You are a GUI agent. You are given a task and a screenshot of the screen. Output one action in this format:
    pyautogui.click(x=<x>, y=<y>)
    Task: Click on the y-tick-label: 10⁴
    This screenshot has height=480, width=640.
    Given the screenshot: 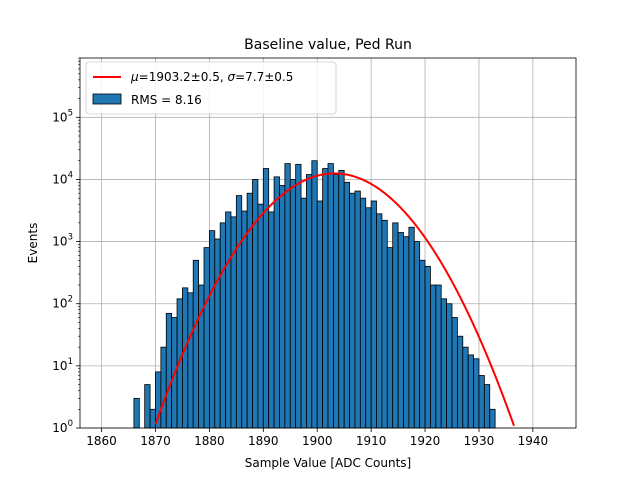 What is the action you would take?
    pyautogui.click(x=62, y=178)
    